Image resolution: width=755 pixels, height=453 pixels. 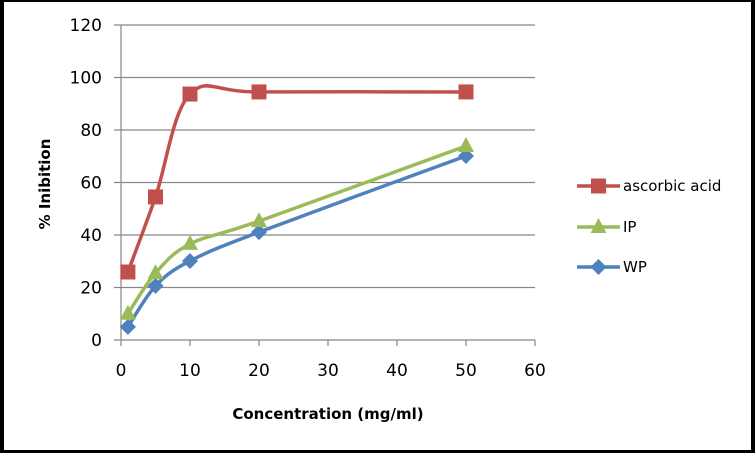 I want to click on y-tick-label: 100, so click(x=86, y=79).